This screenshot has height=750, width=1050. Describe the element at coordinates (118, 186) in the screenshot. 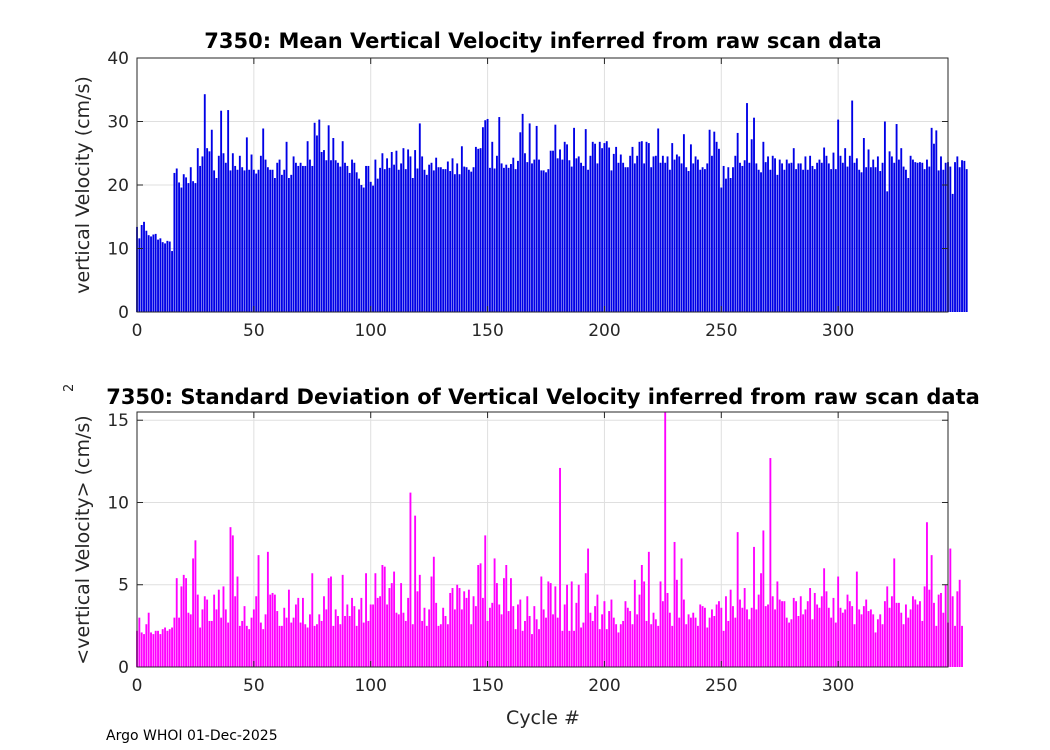

I see `y-tick-label: 20` at that location.